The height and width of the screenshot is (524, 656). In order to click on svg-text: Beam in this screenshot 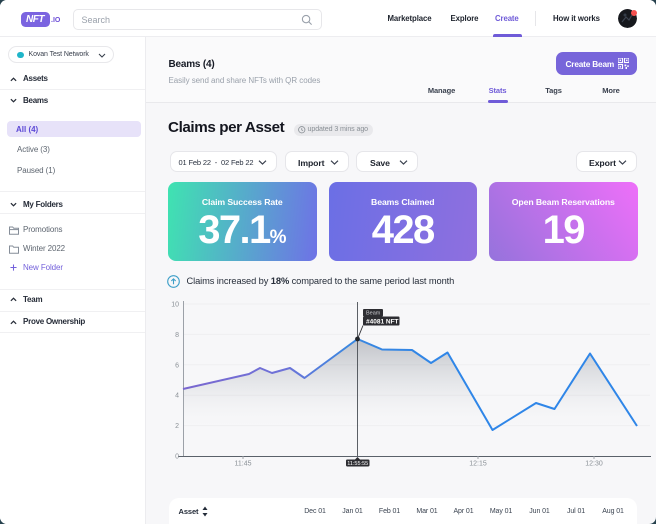, I will do `click(373, 314)`.